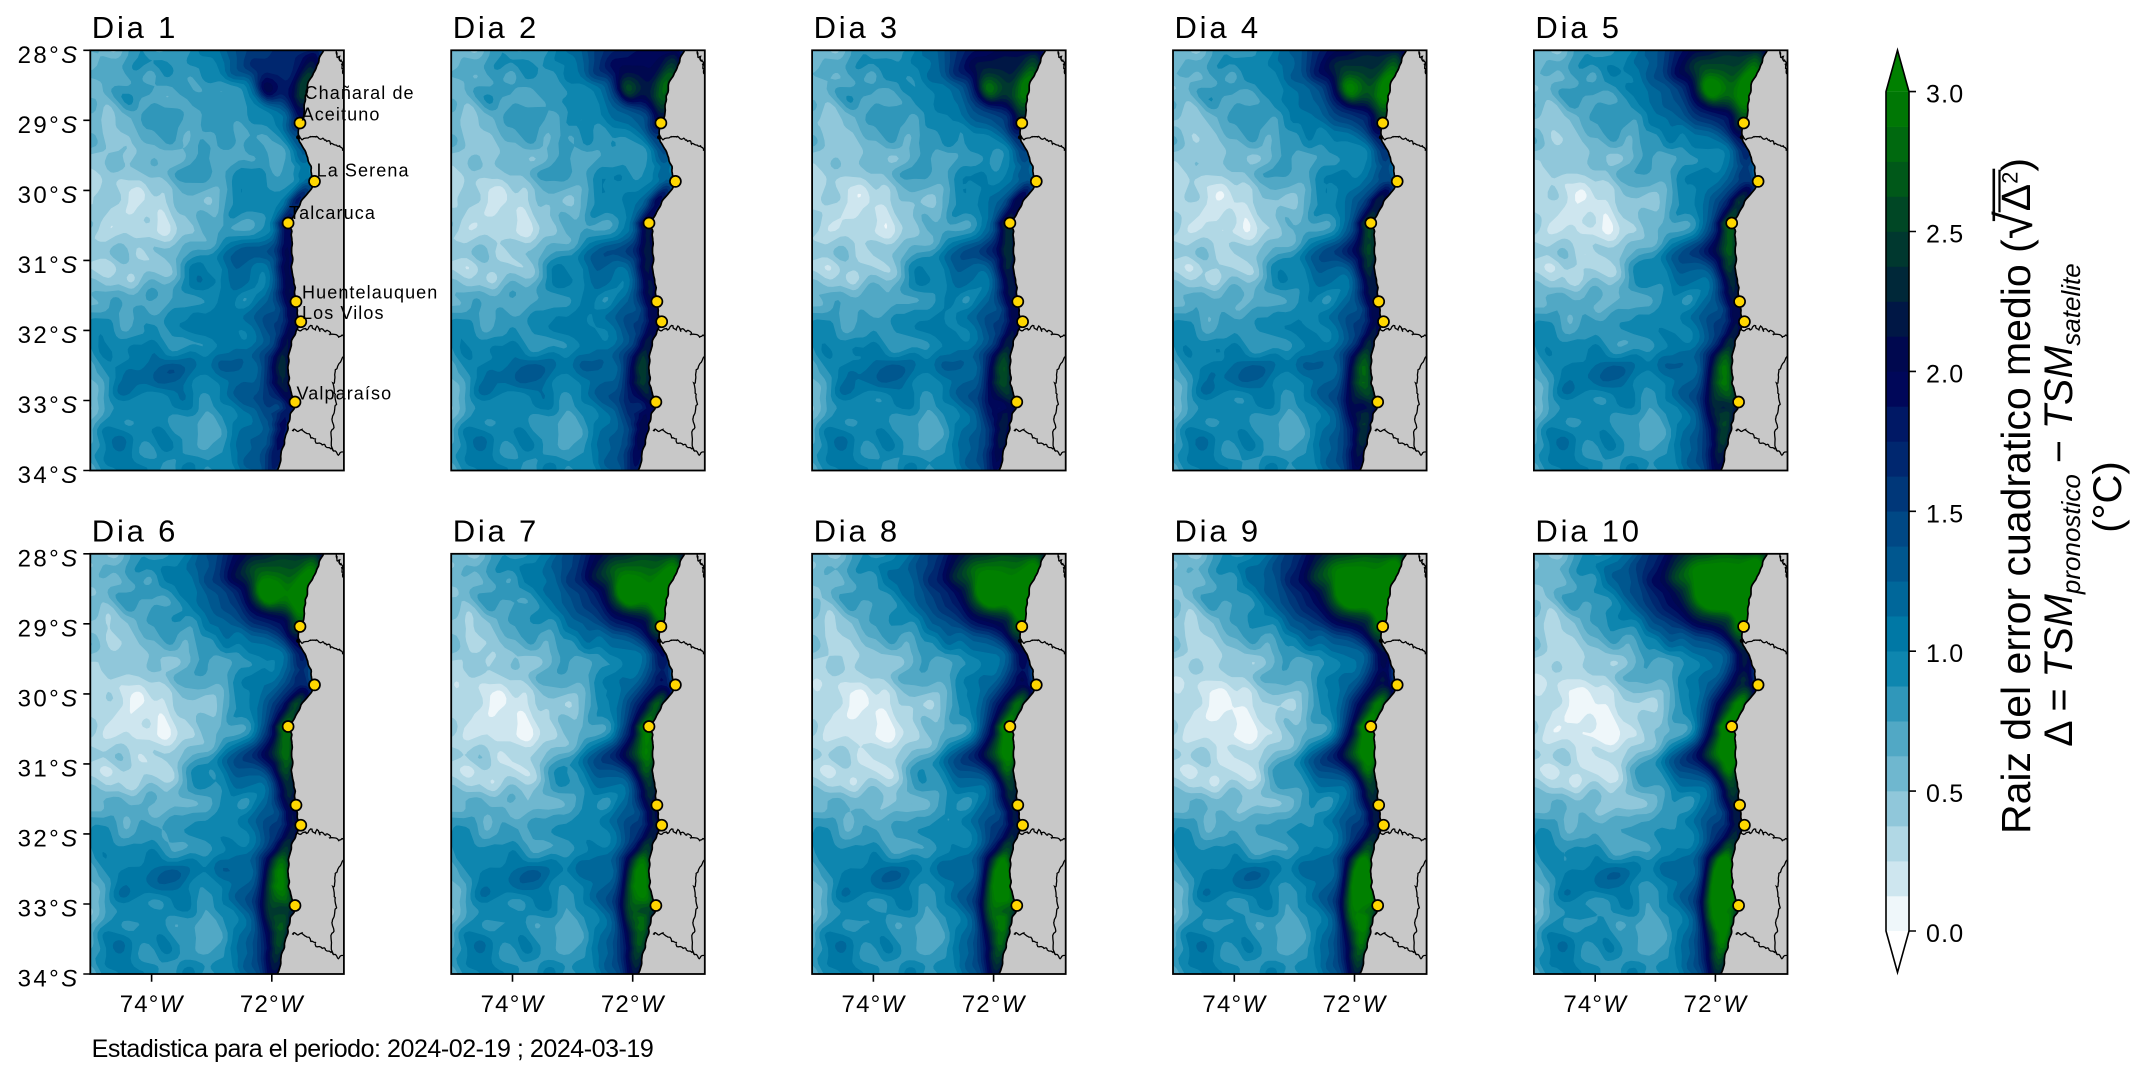  I want to click on svg-text: 0.5, so click(1945, 794).